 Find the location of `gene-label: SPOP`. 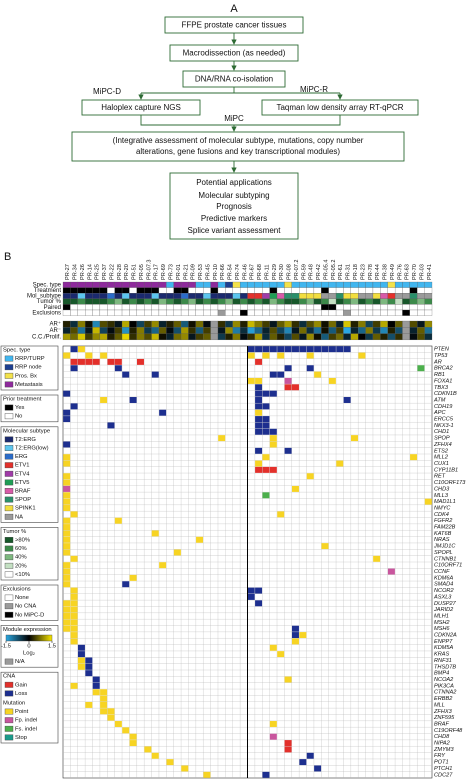

gene-label: SPOP is located at coordinates (442, 439).